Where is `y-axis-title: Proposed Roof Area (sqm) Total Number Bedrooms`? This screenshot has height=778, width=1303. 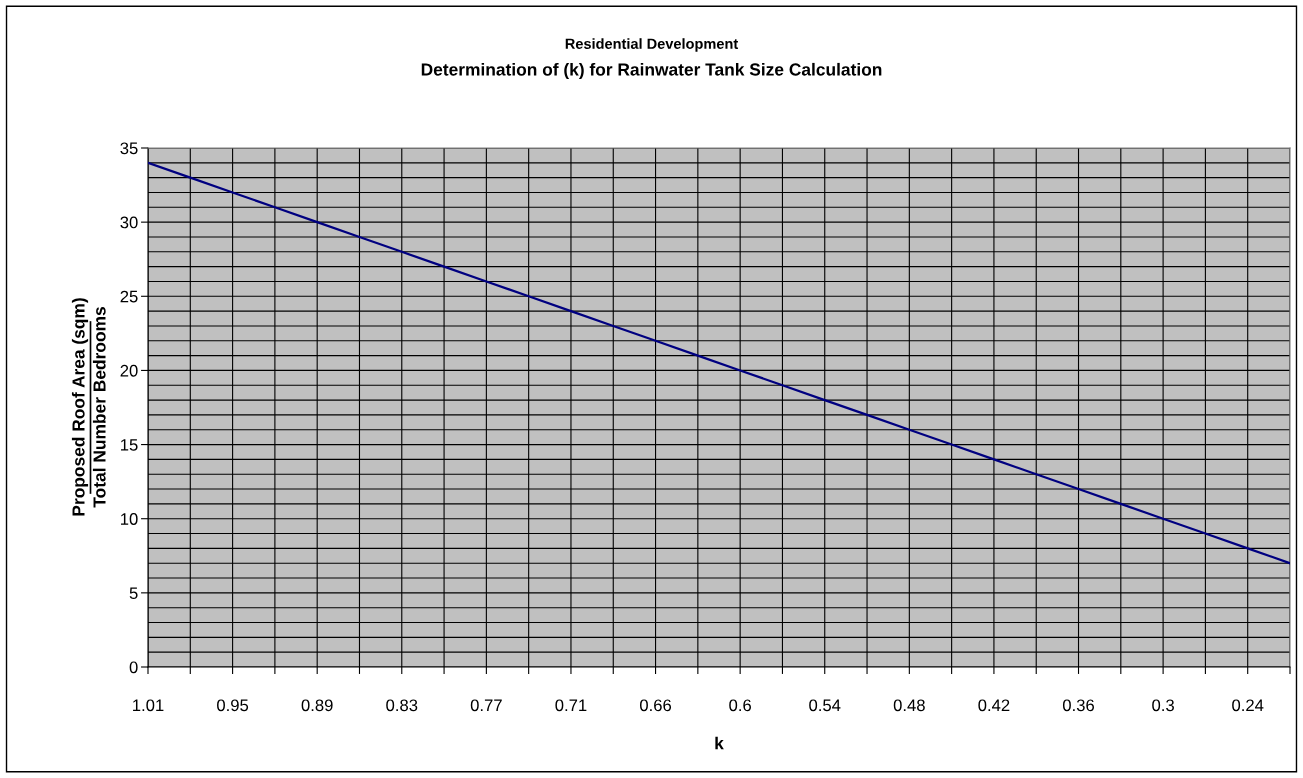 y-axis-title: Proposed Roof Area (sqm) Total Number Bedrooms is located at coordinates (88, 407).